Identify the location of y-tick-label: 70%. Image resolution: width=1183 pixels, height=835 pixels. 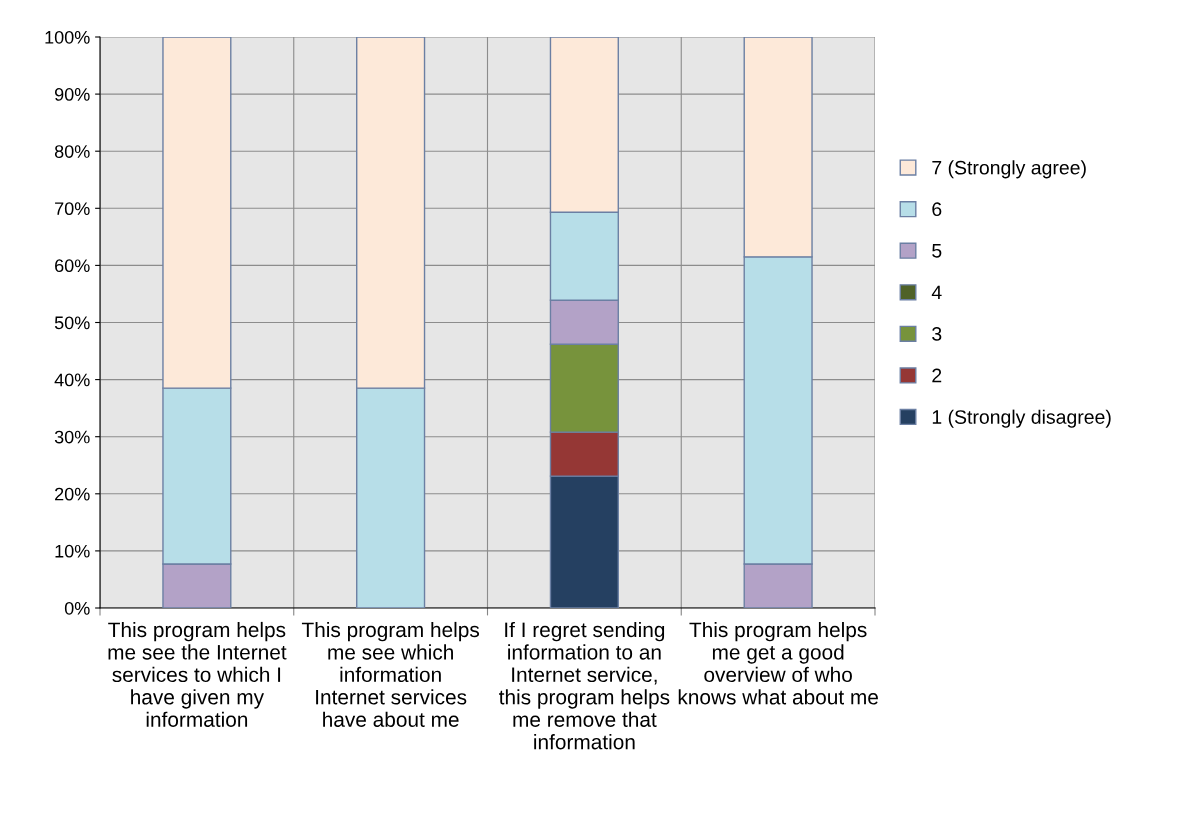
(72, 209).